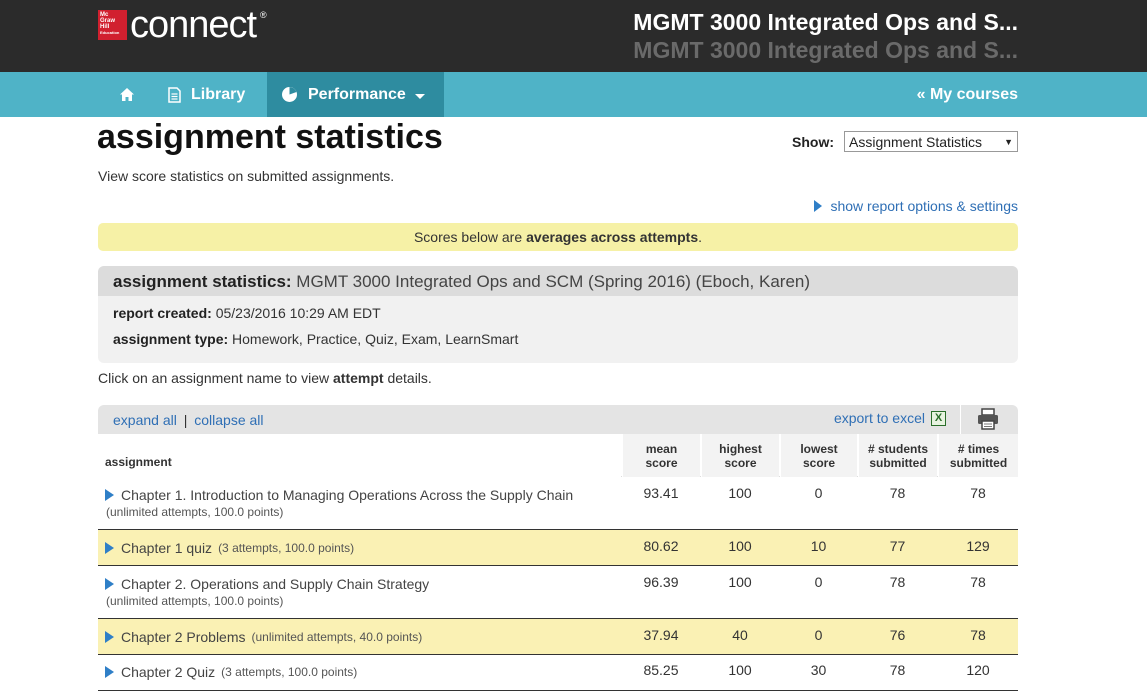  Describe the element at coordinates (740, 448) in the screenshot. I see `header-line: highest` at that location.